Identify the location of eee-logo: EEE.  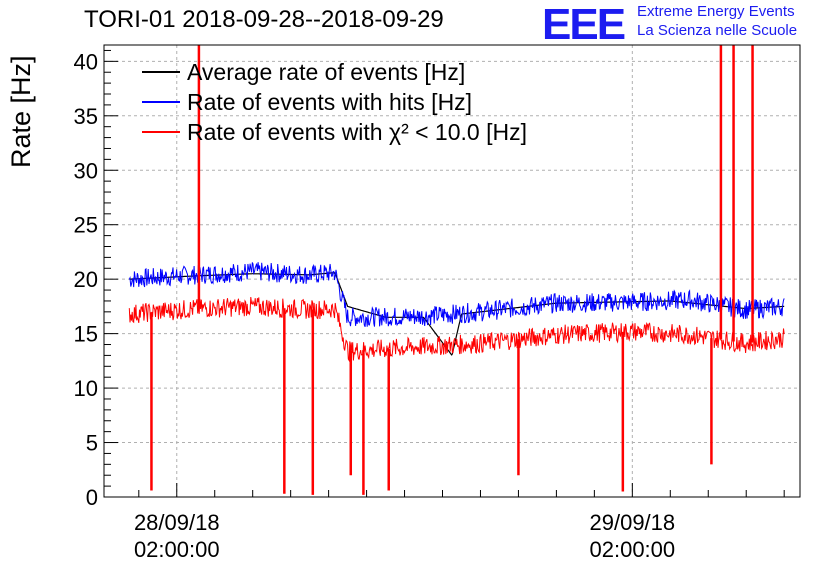
(584, 24).